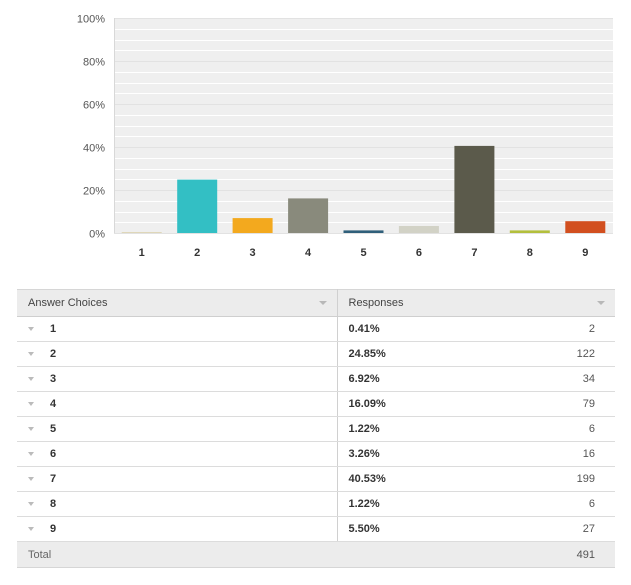  I want to click on x-tick-label: 3, so click(253, 253).